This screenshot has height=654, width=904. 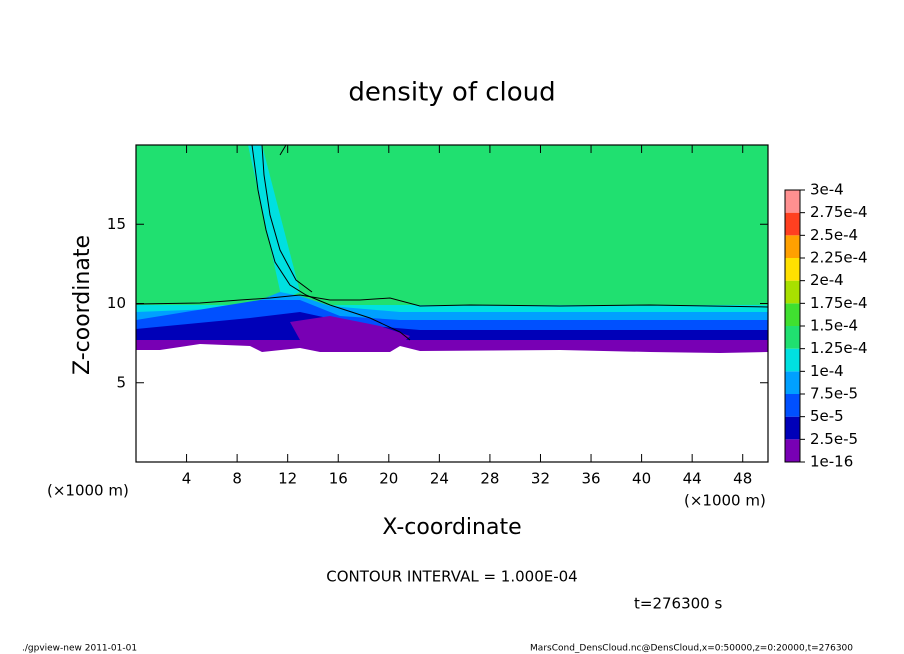 What do you see at coordinates (827, 371) in the screenshot?
I see `colorbar-label: 1e-4` at bounding box center [827, 371].